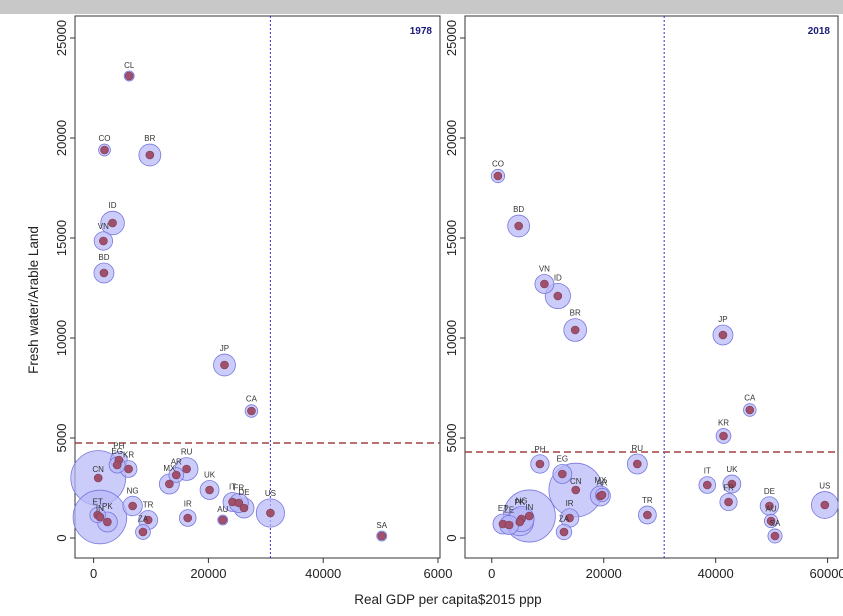  What do you see at coordinates (564, 518) in the screenshot?
I see `point-label-ZA: ZA` at bounding box center [564, 518].